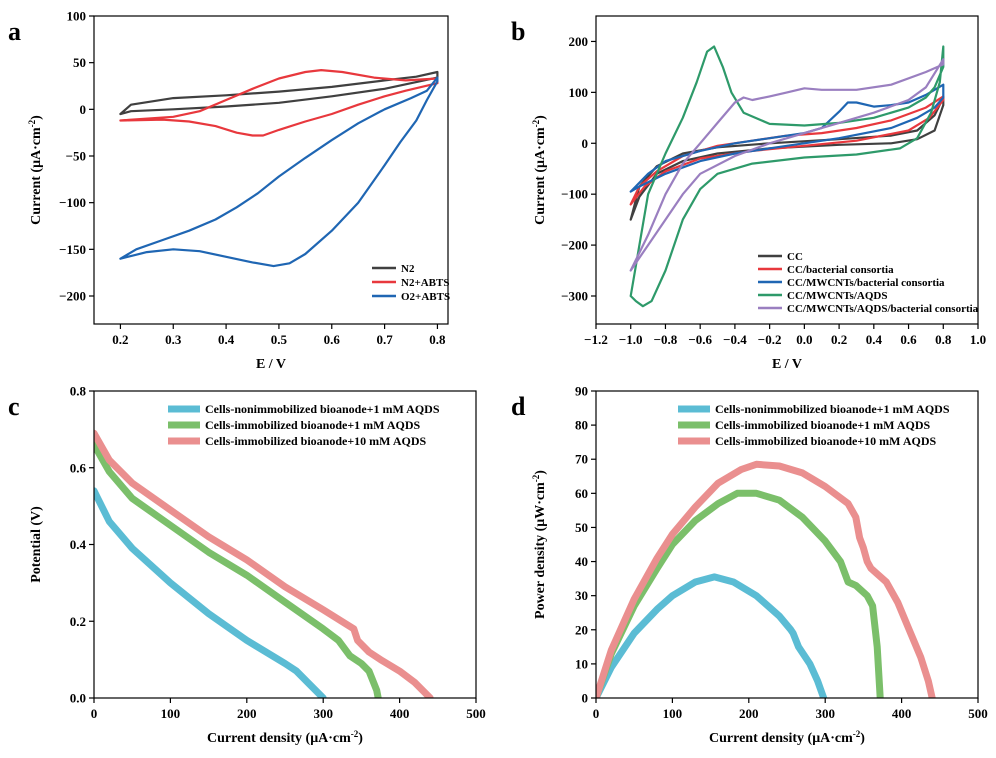 This screenshot has width=996, height=758. What do you see at coordinates (271, 364) in the screenshot?
I see `x-axis-title-a: E / V` at bounding box center [271, 364].